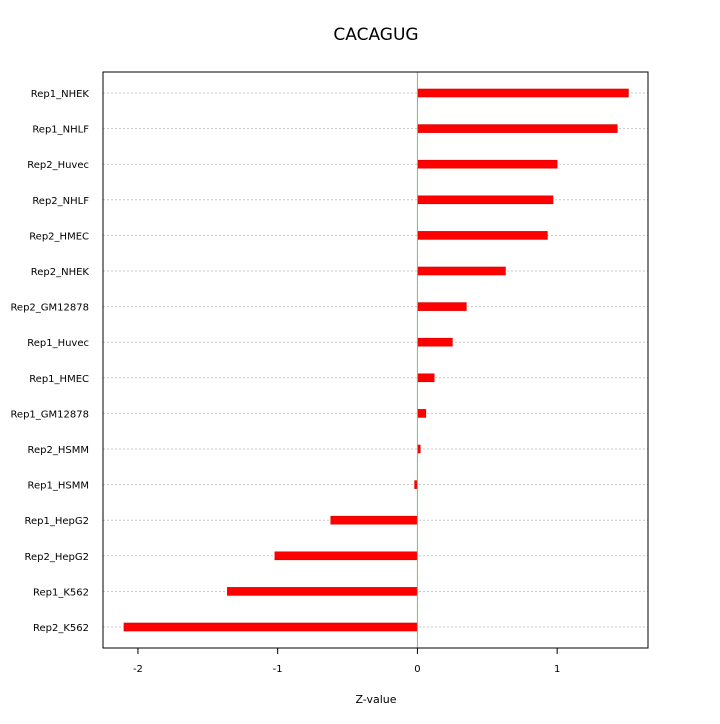 This screenshot has width=720, height=724. Describe the element at coordinates (60, 272) in the screenshot. I see `y-tick-label: Rep2_NHEK` at that location.